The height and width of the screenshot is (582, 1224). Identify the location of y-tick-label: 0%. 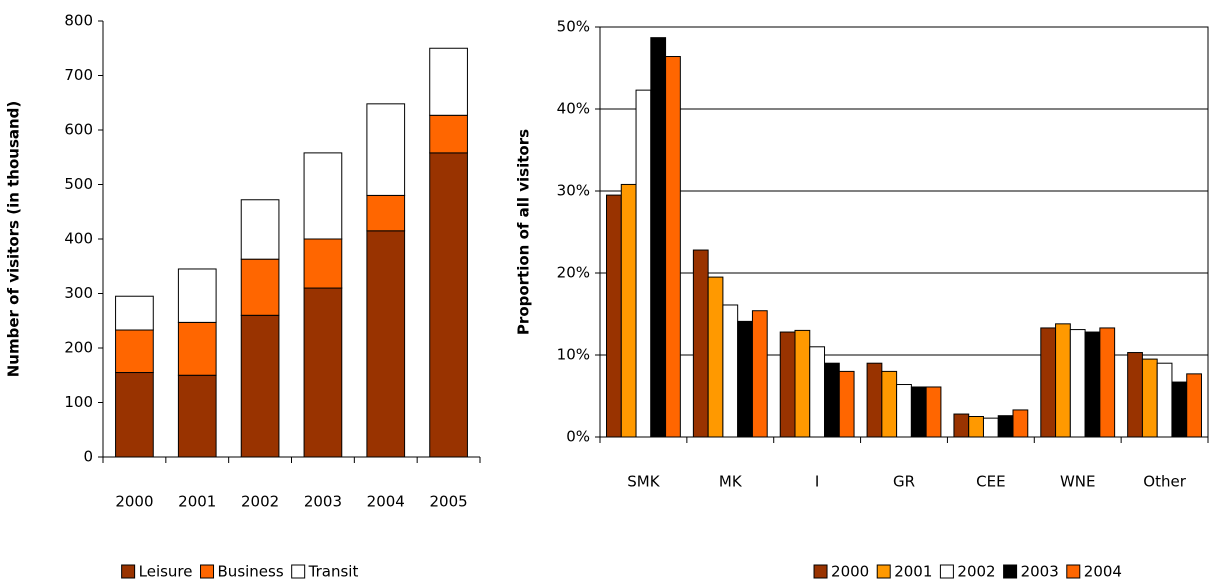
(578, 437).